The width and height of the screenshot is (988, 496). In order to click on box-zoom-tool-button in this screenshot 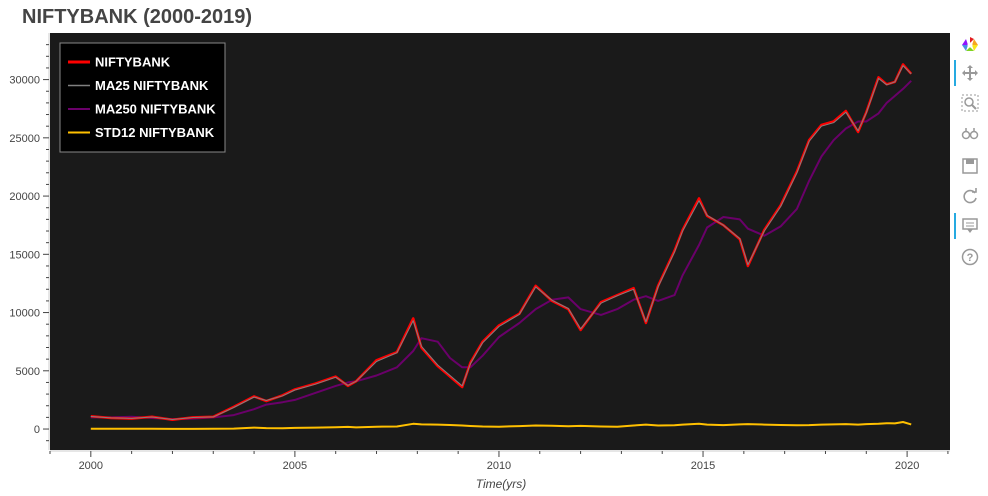, I will do `click(970, 103)`.